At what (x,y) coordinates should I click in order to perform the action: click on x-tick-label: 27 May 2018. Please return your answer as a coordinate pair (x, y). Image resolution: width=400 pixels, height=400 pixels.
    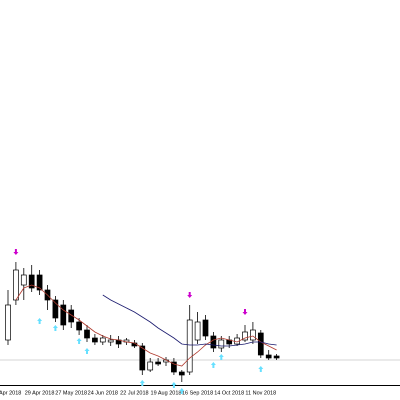
    Looking at the image, I should click on (71, 393).